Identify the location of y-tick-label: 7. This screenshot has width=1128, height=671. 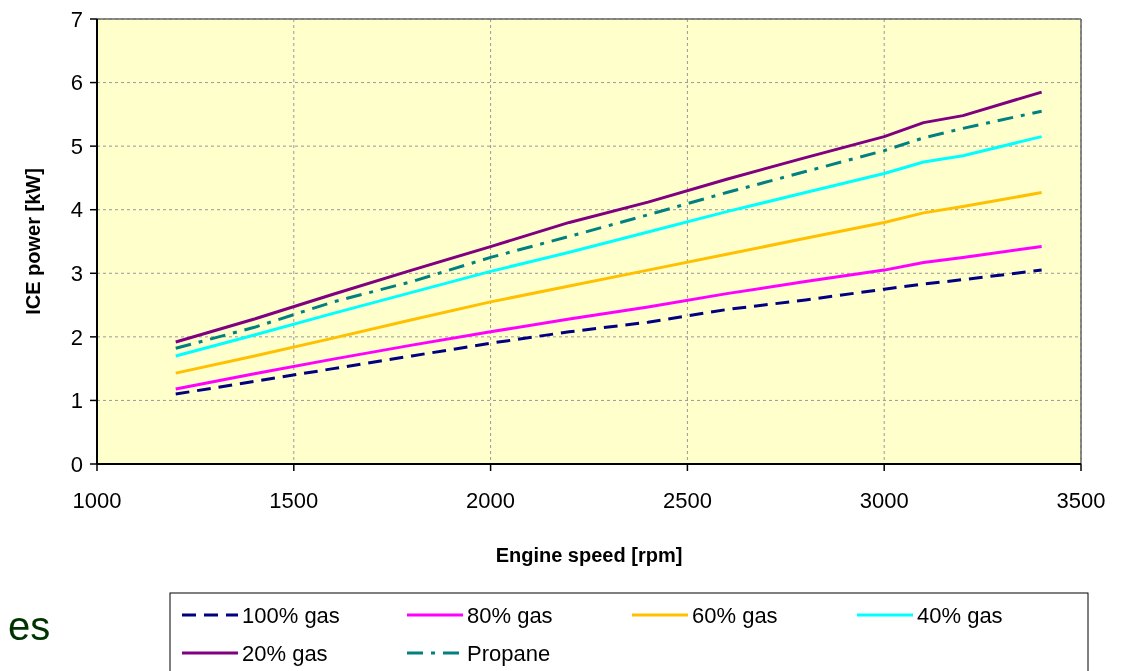
(76, 19).